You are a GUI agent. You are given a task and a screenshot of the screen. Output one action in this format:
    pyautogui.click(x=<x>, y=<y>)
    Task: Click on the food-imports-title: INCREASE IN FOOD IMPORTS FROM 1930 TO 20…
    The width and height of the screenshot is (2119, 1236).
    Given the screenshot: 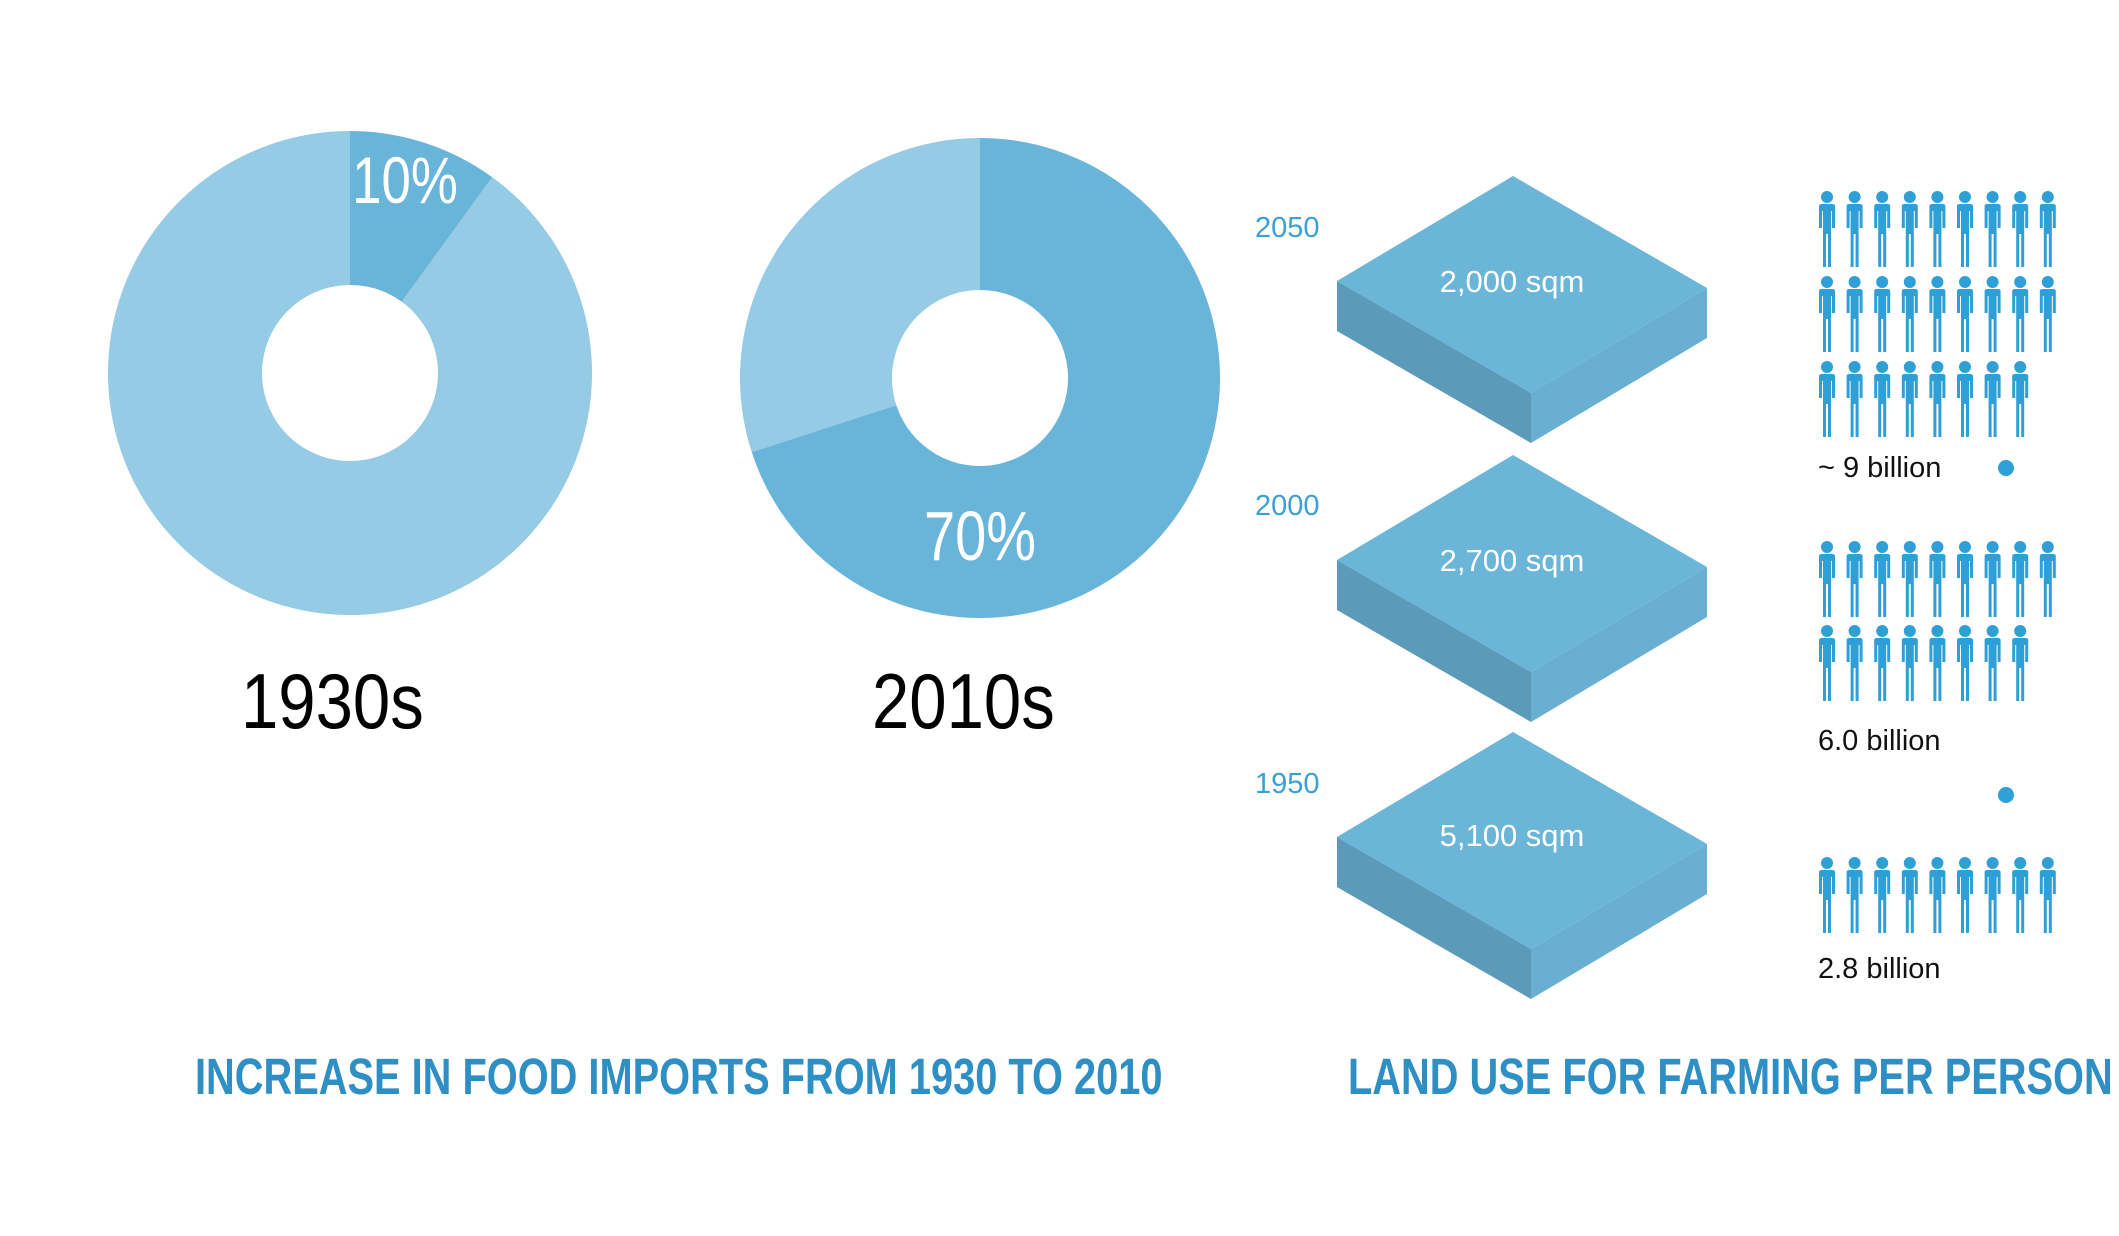 What is the action you would take?
    pyautogui.click(x=679, y=1076)
    